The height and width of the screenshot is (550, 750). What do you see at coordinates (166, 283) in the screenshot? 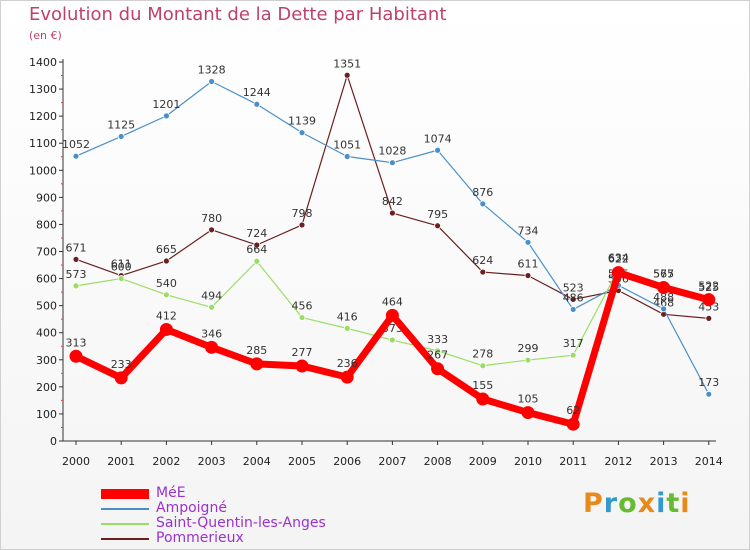
I see `data-label: 540` at bounding box center [166, 283].